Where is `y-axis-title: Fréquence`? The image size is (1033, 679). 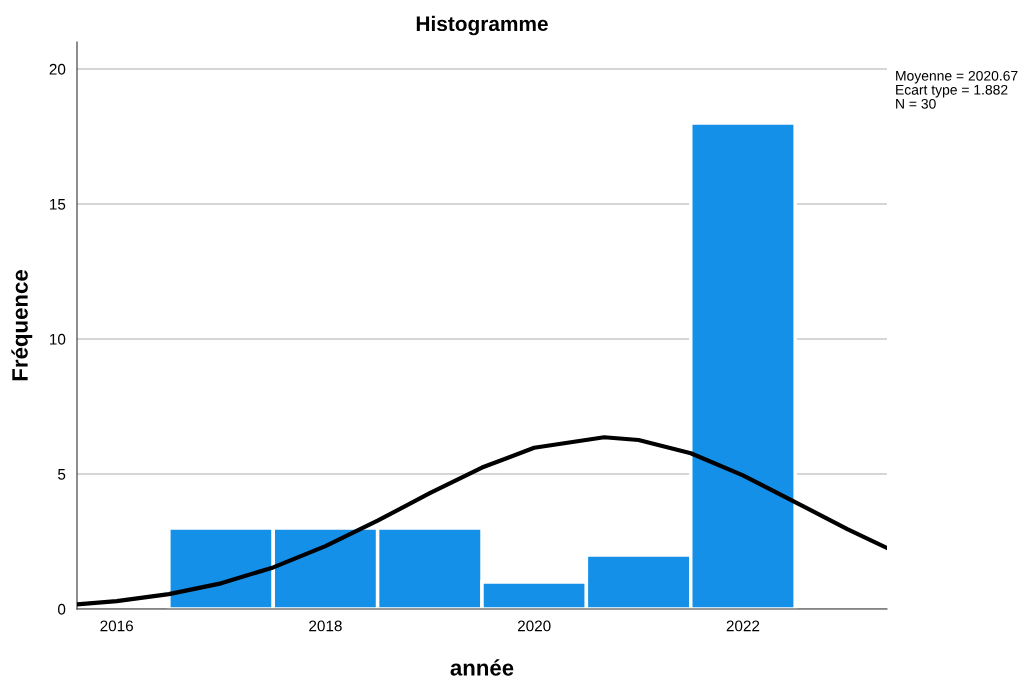
y-axis-title: Fréquence is located at coordinates (22, 325).